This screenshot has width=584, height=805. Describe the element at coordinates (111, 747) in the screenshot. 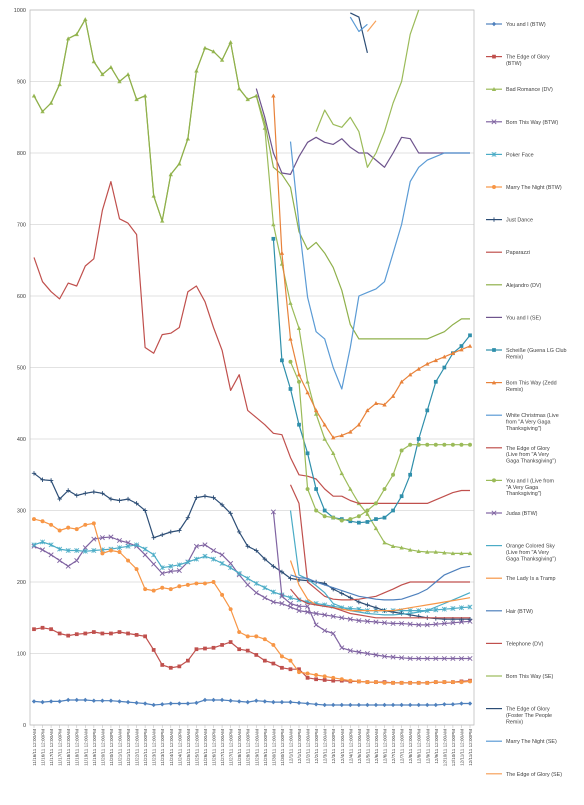

I see `x-tick-label: 11/20/11 12:00PM` at that location.